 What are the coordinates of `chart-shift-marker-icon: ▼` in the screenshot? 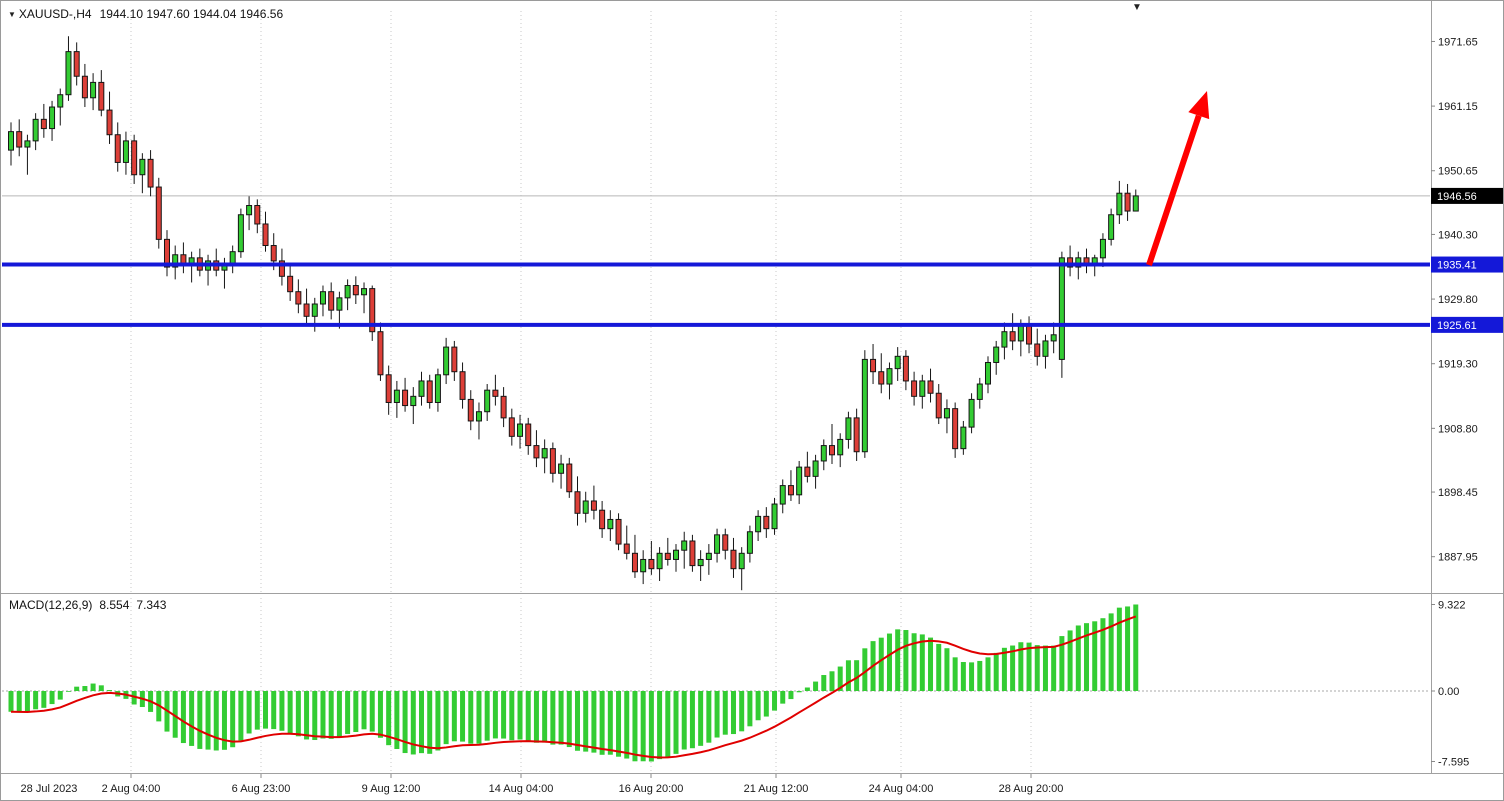 It's located at (1137, 7).